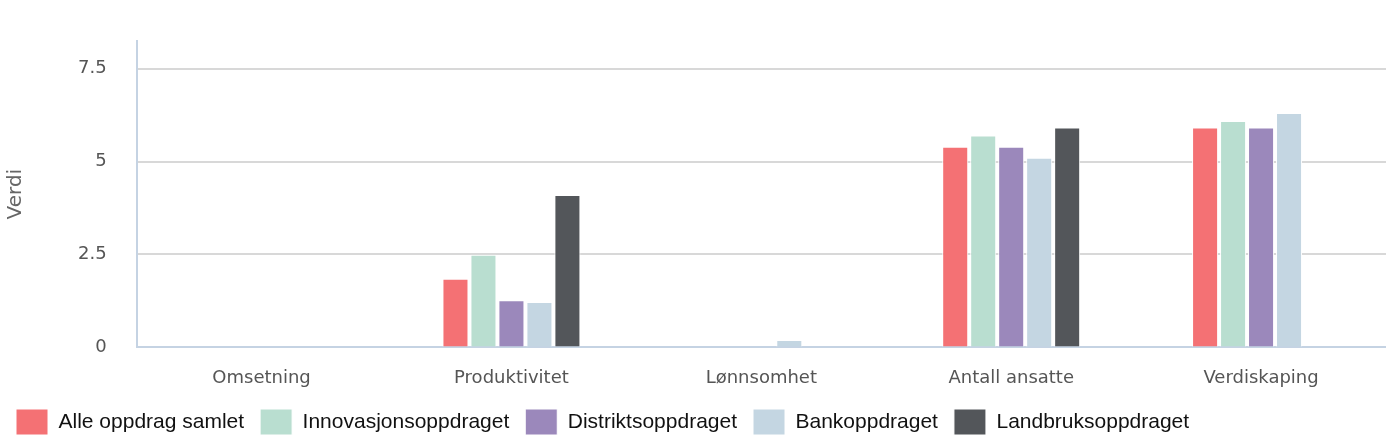 This screenshot has width=1386, height=447. What do you see at coordinates (1261, 376) in the screenshot?
I see `x-tick-label: Verdiskaping` at bounding box center [1261, 376].